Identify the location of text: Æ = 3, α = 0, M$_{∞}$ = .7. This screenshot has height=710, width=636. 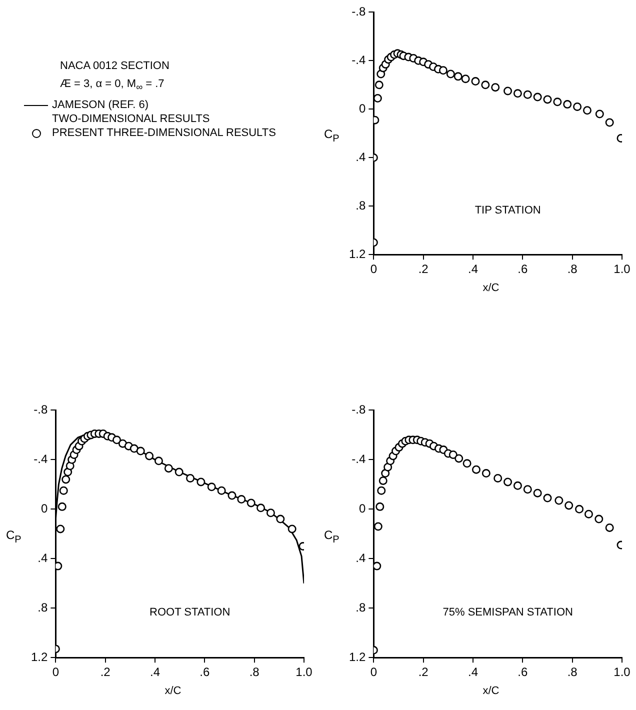
(113, 85).